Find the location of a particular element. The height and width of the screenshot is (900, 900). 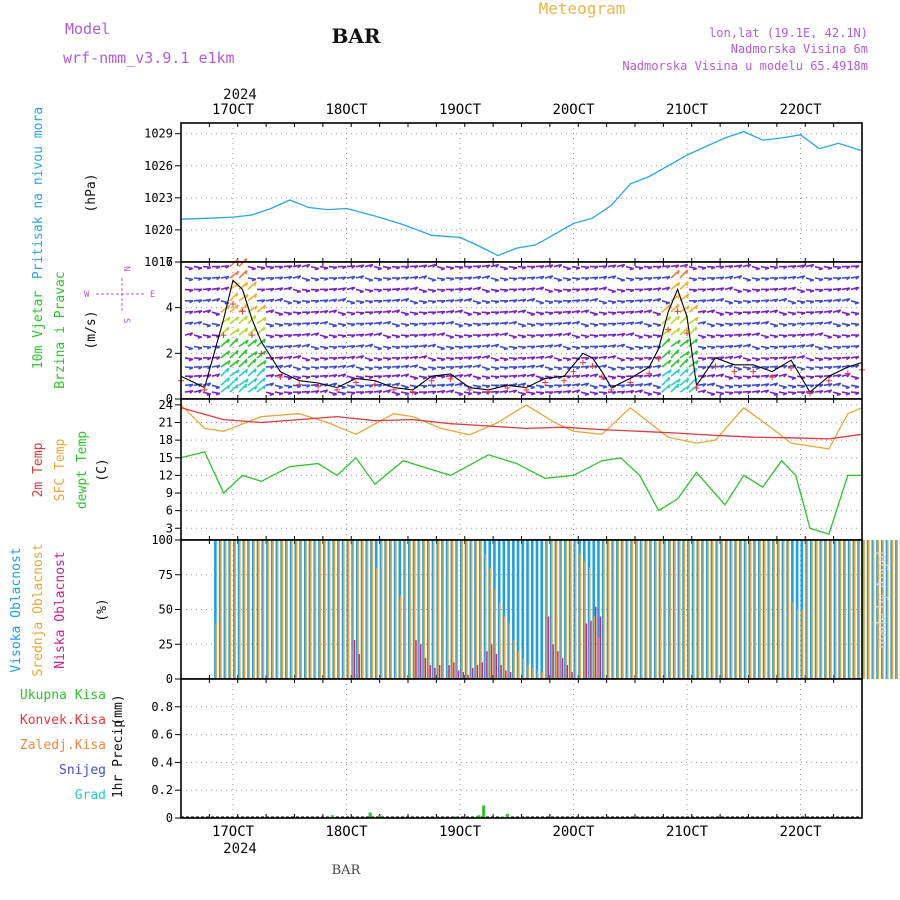

y-tick-label: 18 is located at coordinates (166, 440).